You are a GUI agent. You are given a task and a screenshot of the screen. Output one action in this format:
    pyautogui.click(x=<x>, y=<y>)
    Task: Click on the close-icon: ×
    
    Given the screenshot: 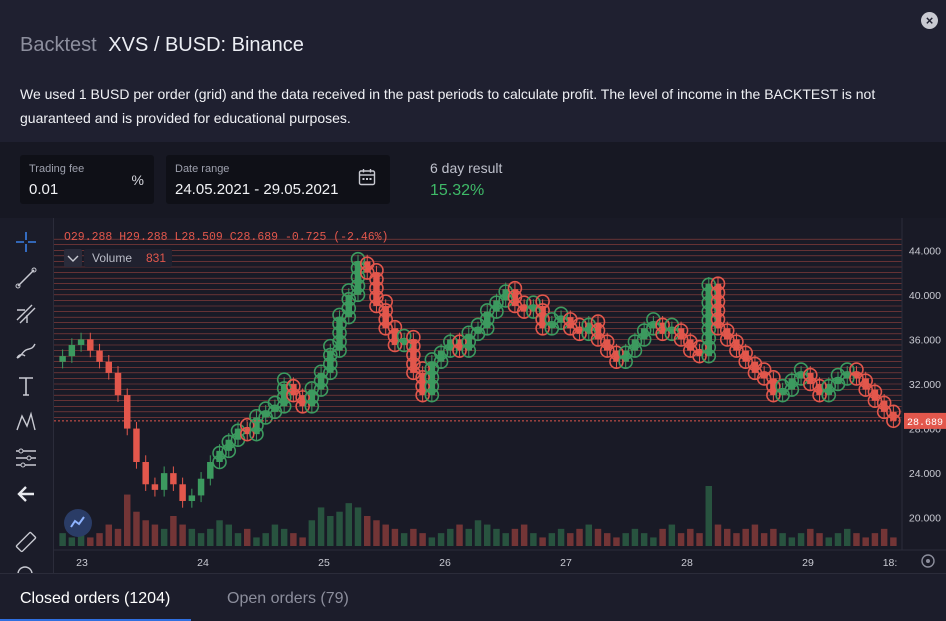 What is the action you would take?
    pyautogui.click(x=929, y=20)
    